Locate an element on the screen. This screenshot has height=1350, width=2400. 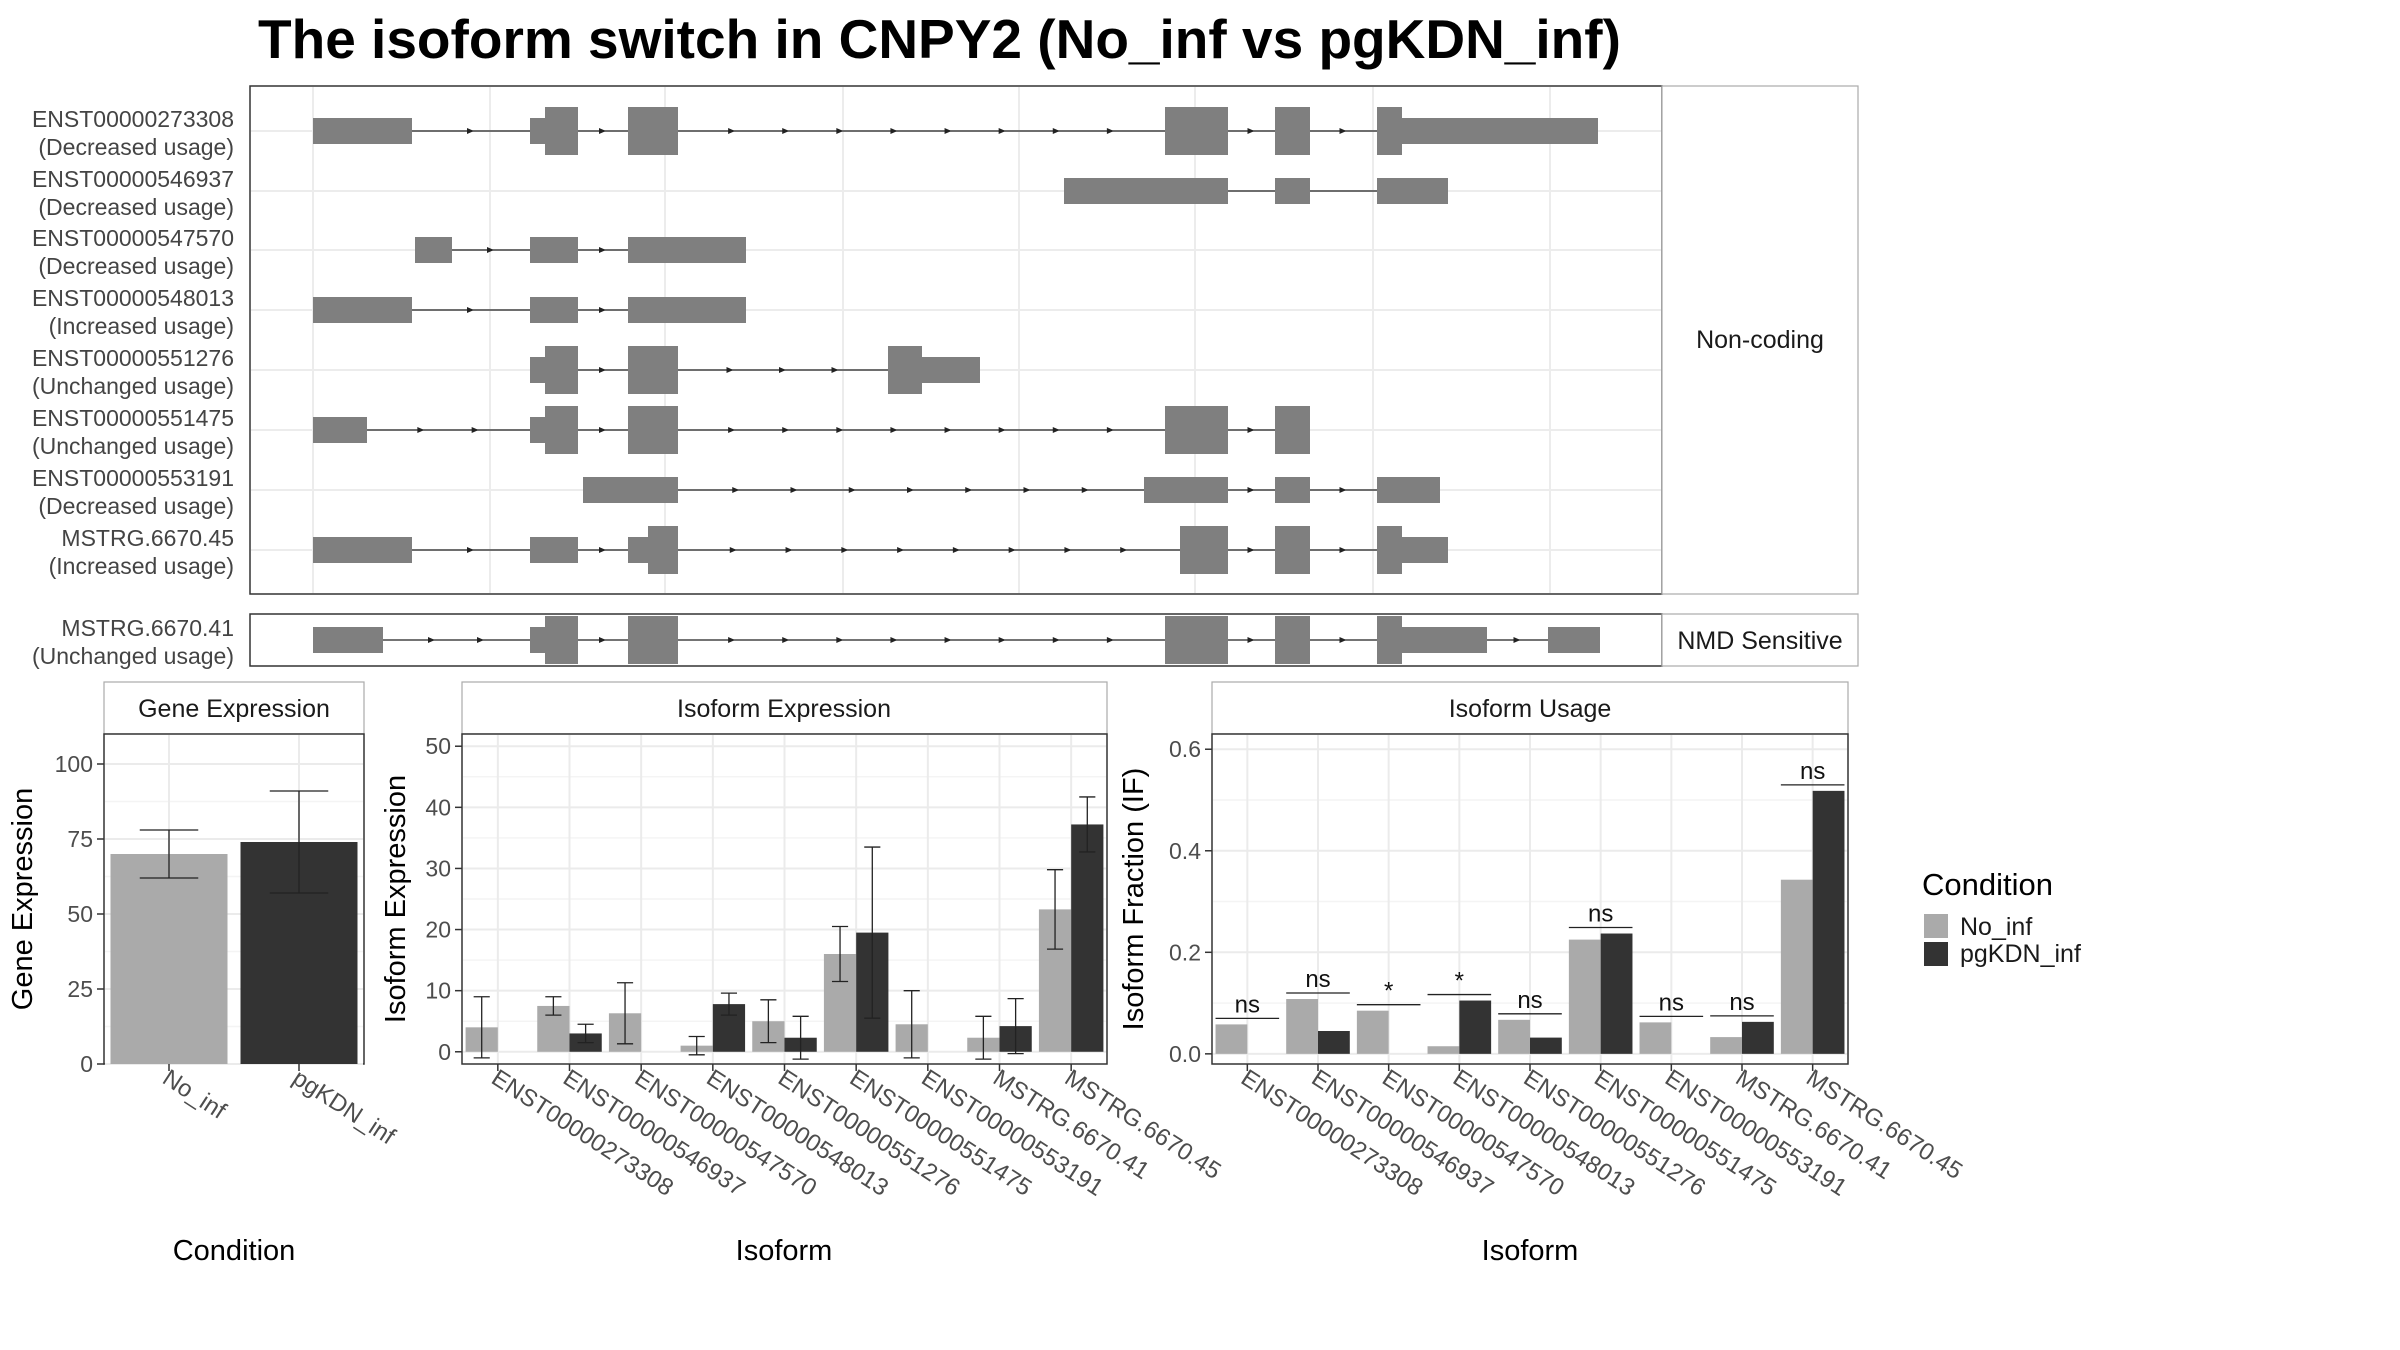
y-tick-label: 40 is located at coordinates (438, 807).